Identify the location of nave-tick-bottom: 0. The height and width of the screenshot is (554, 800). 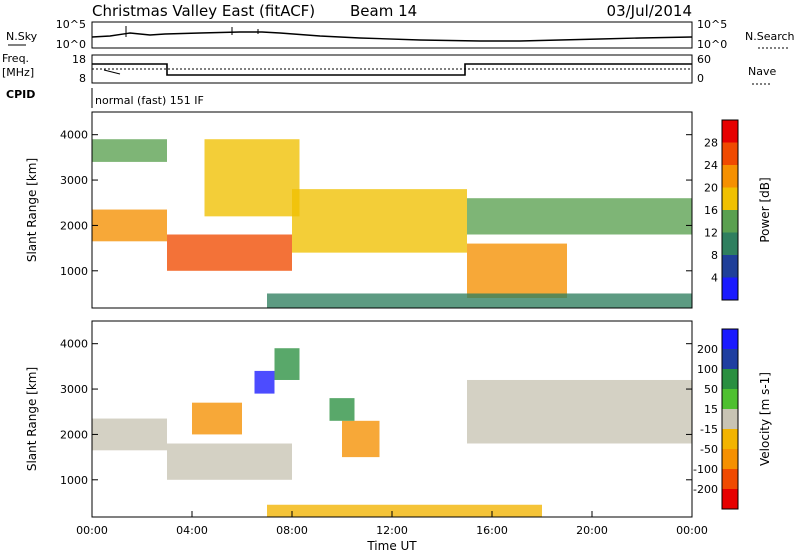
(700, 78).